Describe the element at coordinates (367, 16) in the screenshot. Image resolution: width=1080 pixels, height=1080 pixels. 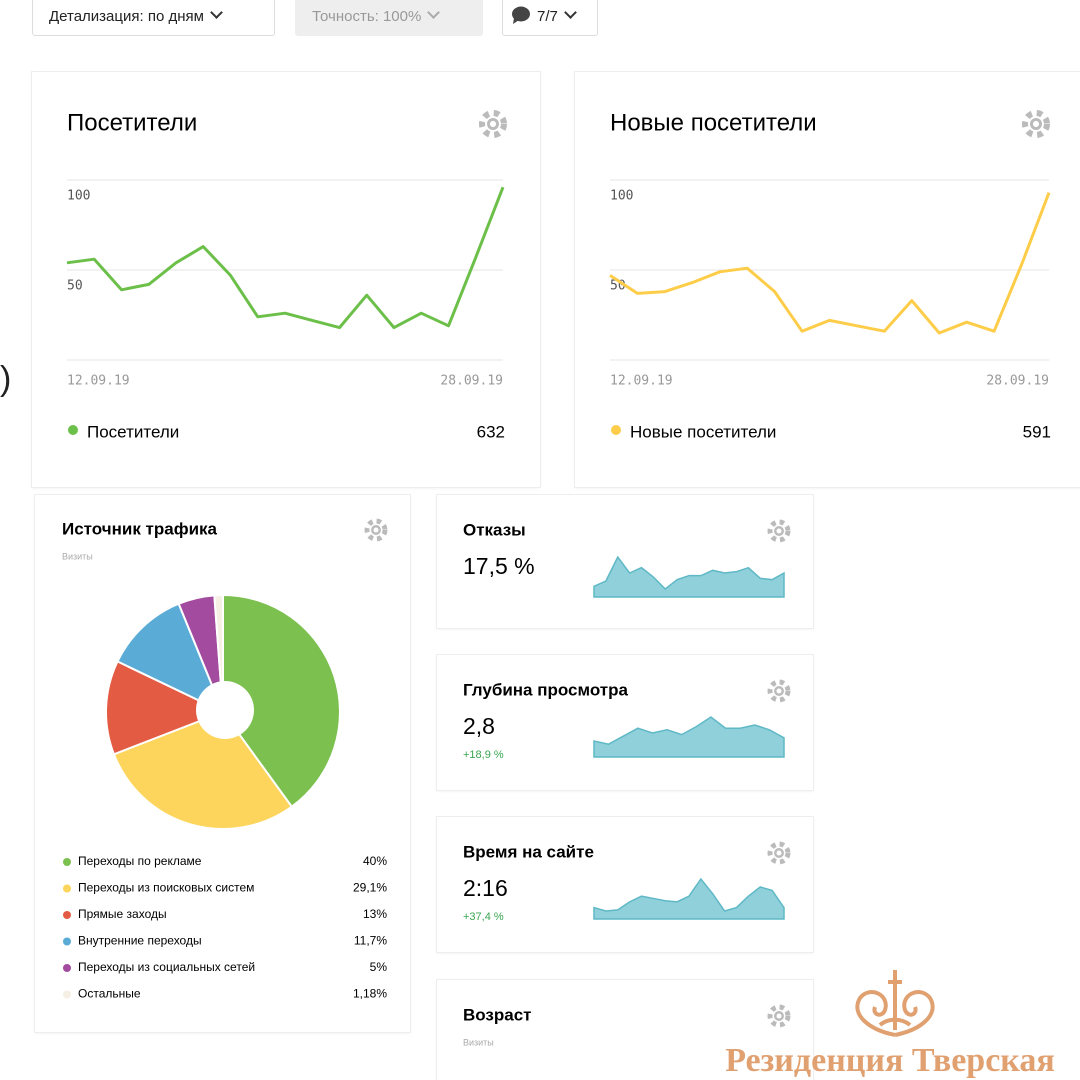
I see `button-label: Точность: 100%` at that location.